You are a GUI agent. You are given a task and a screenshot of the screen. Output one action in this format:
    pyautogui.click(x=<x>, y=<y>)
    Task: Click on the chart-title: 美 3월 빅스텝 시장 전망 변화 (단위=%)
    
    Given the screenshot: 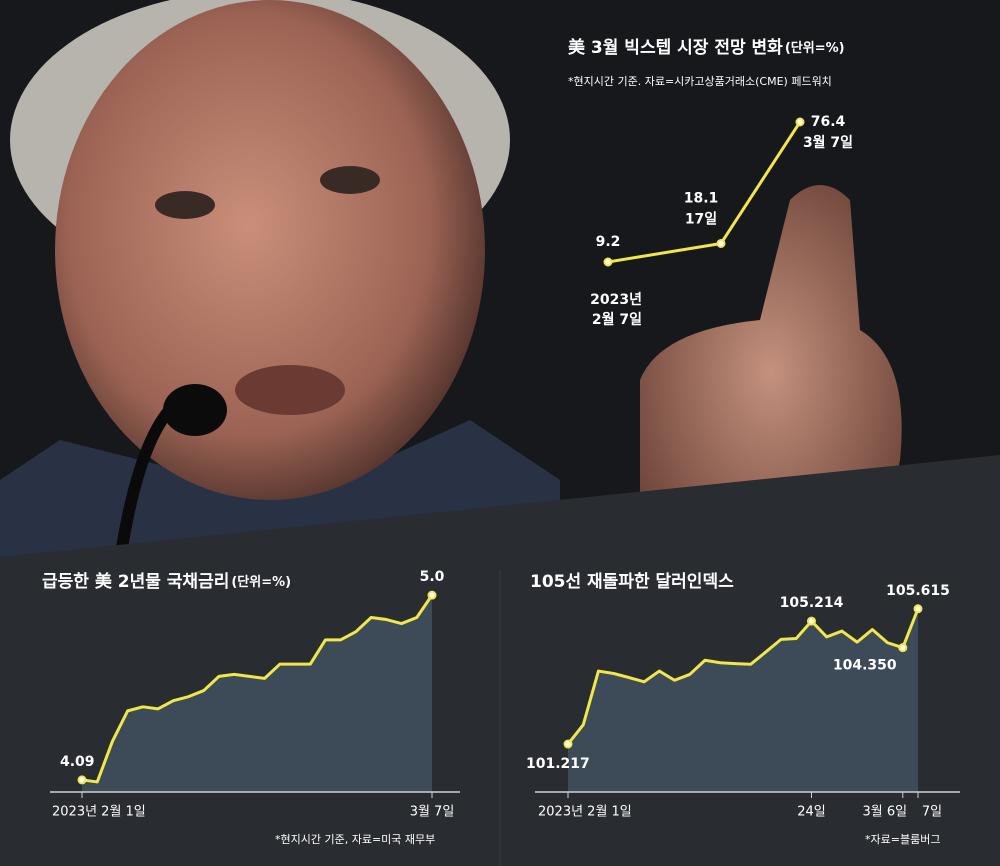 What is the action you would take?
    pyautogui.click(x=706, y=47)
    